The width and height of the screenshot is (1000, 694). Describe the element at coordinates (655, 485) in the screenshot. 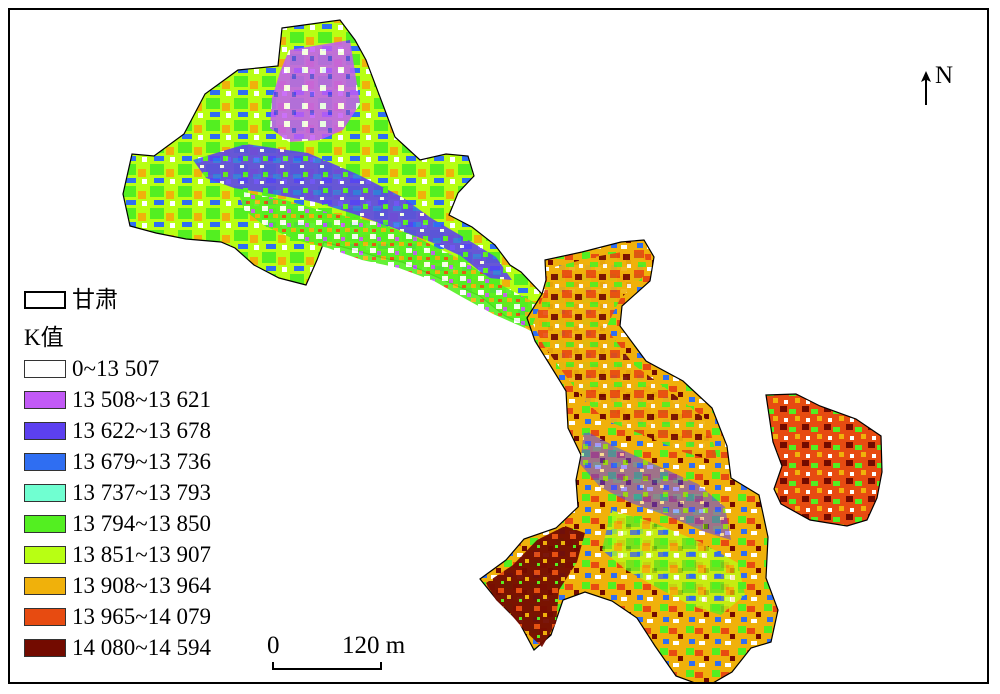

I see `central-blue-band` at that location.